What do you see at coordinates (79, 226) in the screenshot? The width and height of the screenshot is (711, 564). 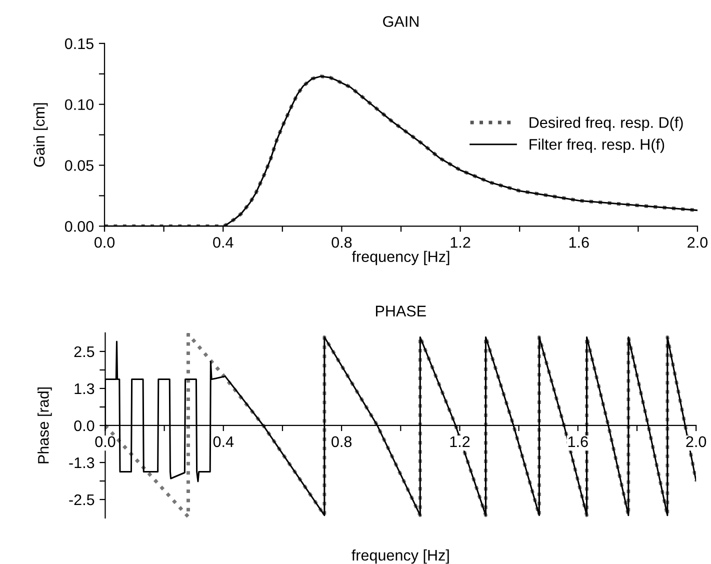 I see `y-tick-label: 0.00` at bounding box center [79, 226].